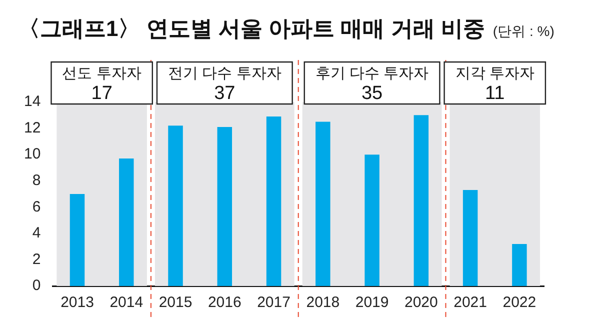  I want to click on band-label: 지각 투자자 11, so click(494, 84).